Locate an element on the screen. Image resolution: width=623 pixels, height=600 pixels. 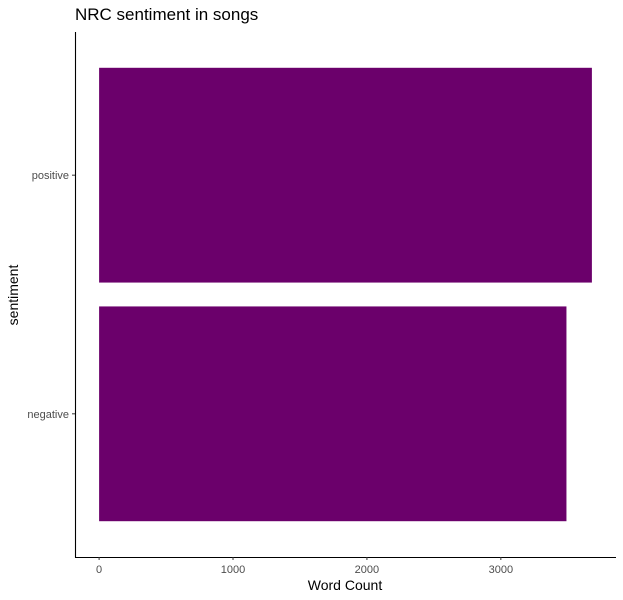
x-axis-title: Word Count is located at coordinates (345, 585).